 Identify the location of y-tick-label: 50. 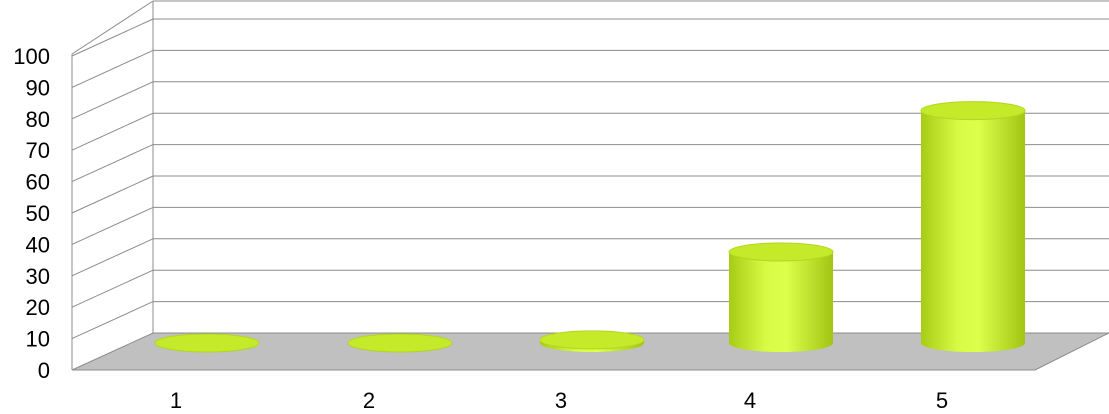
(38, 213).